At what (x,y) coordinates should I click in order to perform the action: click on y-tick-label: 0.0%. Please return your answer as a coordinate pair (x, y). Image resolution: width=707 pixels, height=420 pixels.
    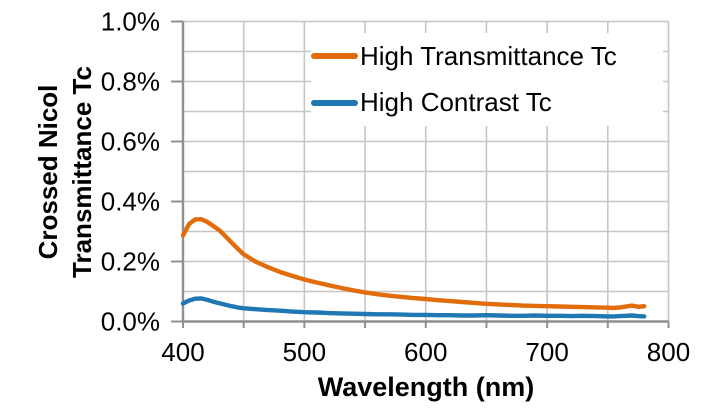
    Looking at the image, I should click on (130, 322).